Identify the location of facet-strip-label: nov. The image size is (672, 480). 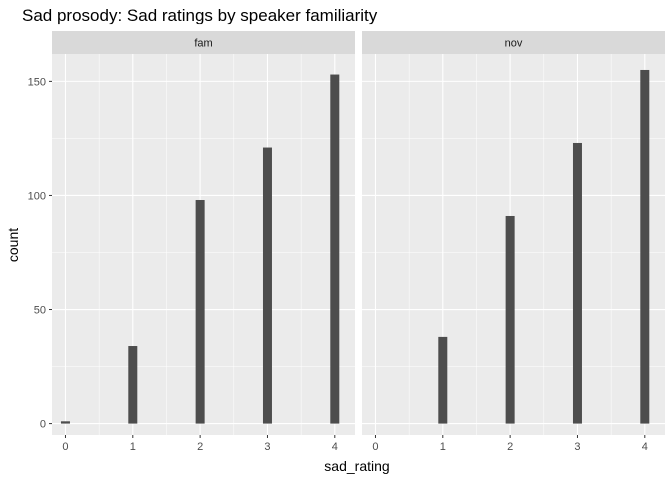
(514, 44).